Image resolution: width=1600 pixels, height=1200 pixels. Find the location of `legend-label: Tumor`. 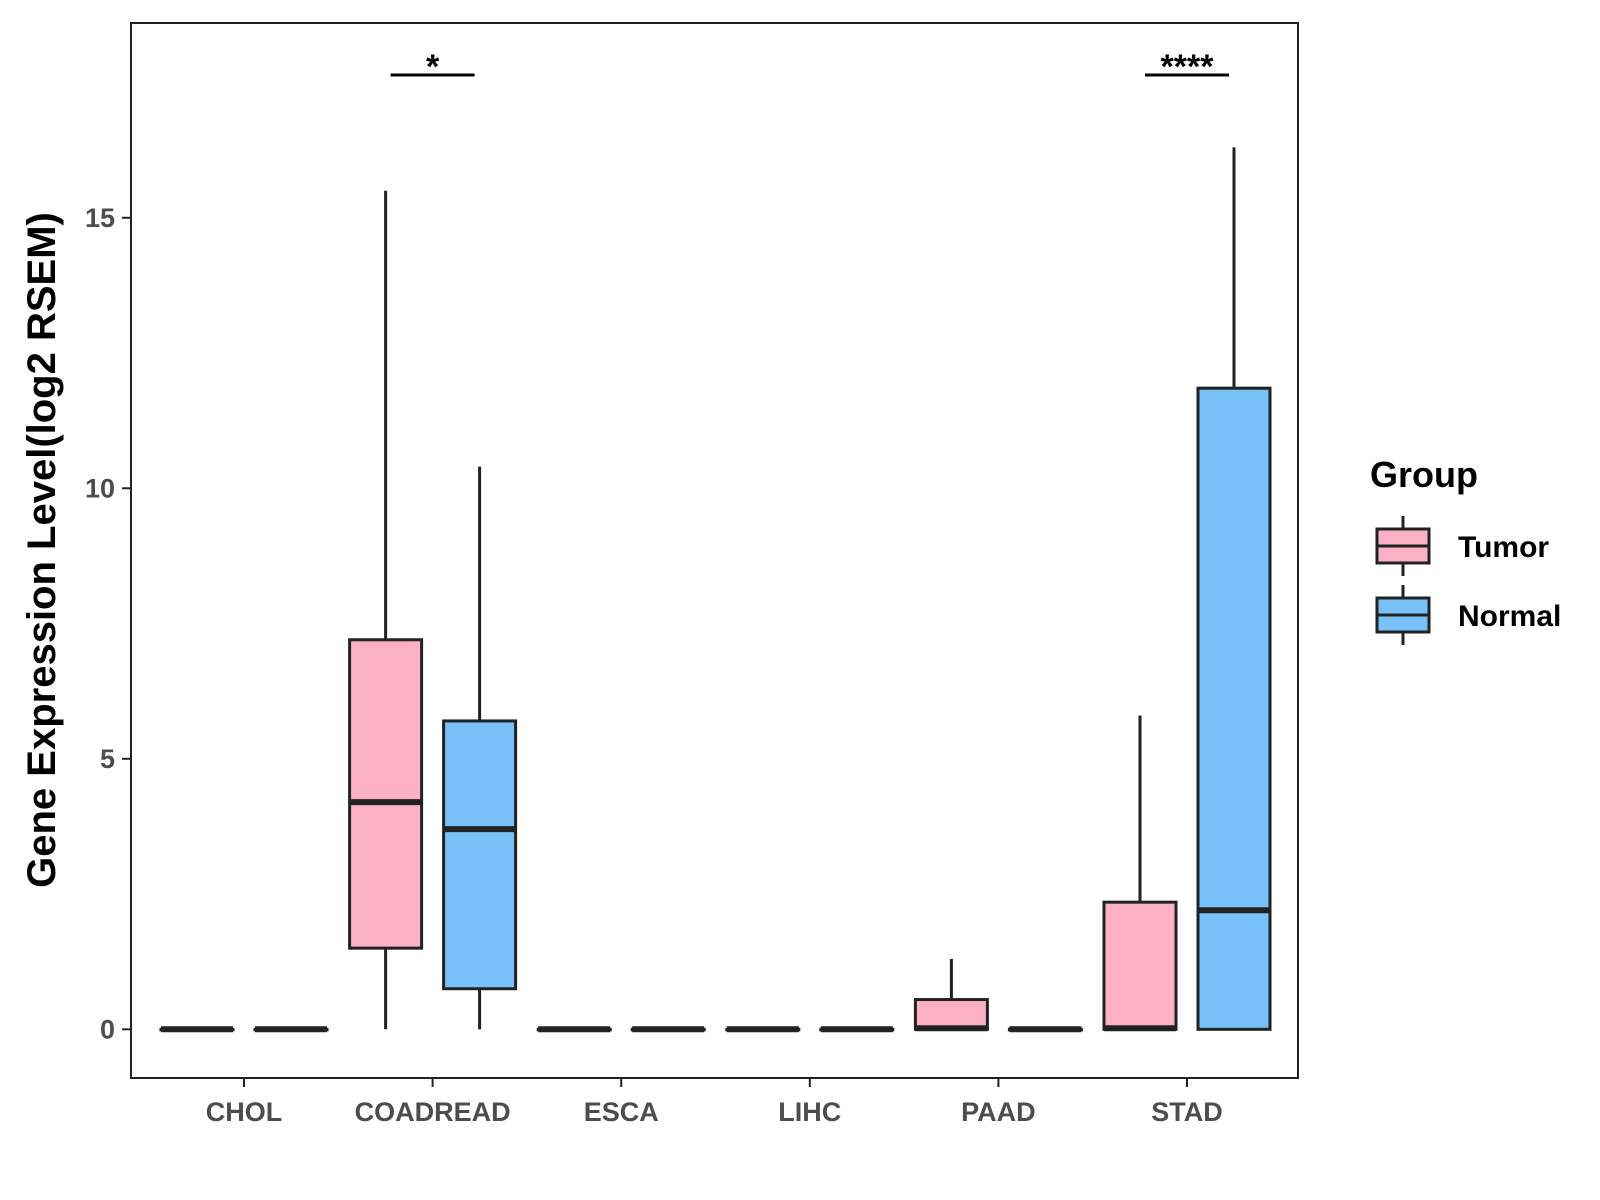

legend-label: Tumor is located at coordinates (1503, 547).